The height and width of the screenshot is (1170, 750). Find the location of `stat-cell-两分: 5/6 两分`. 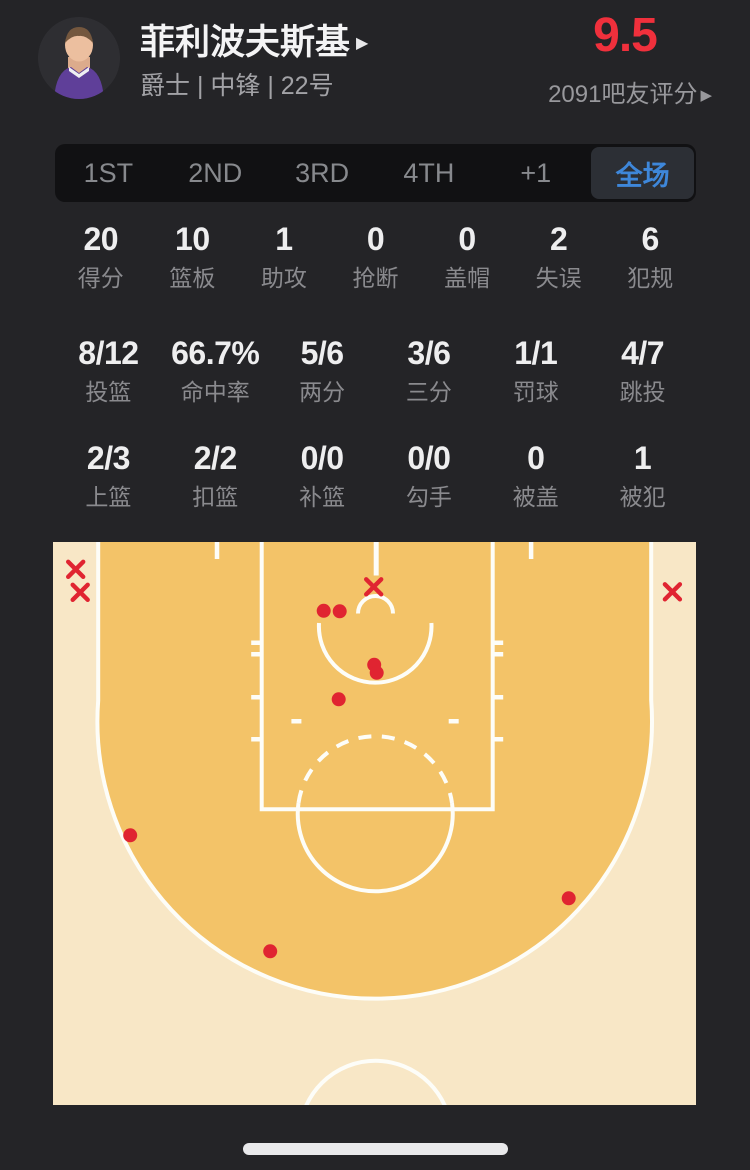

stat-cell-两分: 5/6 两分 is located at coordinates (322, 370).